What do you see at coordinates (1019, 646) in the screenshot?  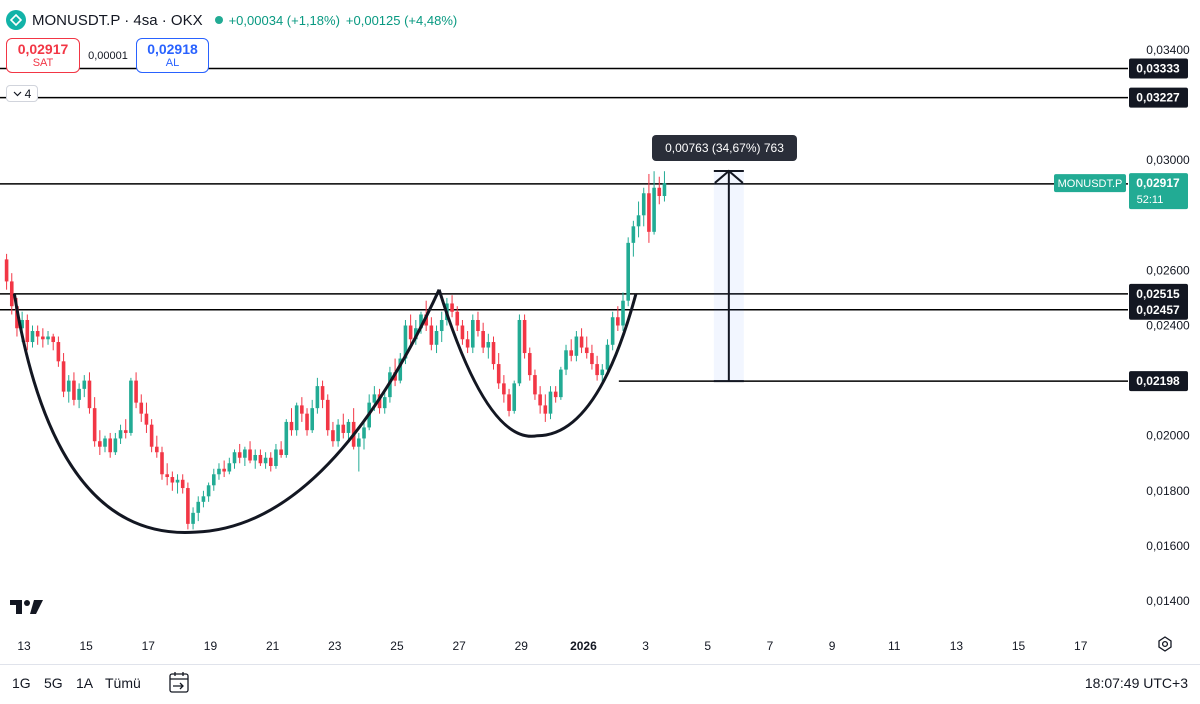 I see `x-tick-label: 15` at bounding box center [1019, 646].